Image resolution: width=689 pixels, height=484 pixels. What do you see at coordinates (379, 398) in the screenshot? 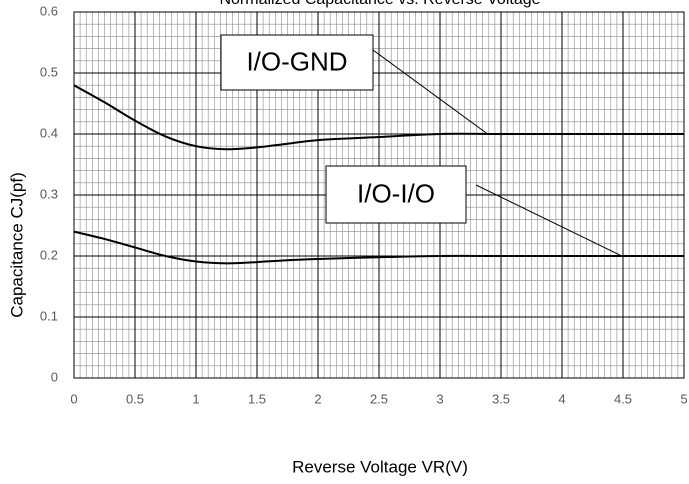
I see `x-tick-label: 2.5` at bounding box center [379, 398].